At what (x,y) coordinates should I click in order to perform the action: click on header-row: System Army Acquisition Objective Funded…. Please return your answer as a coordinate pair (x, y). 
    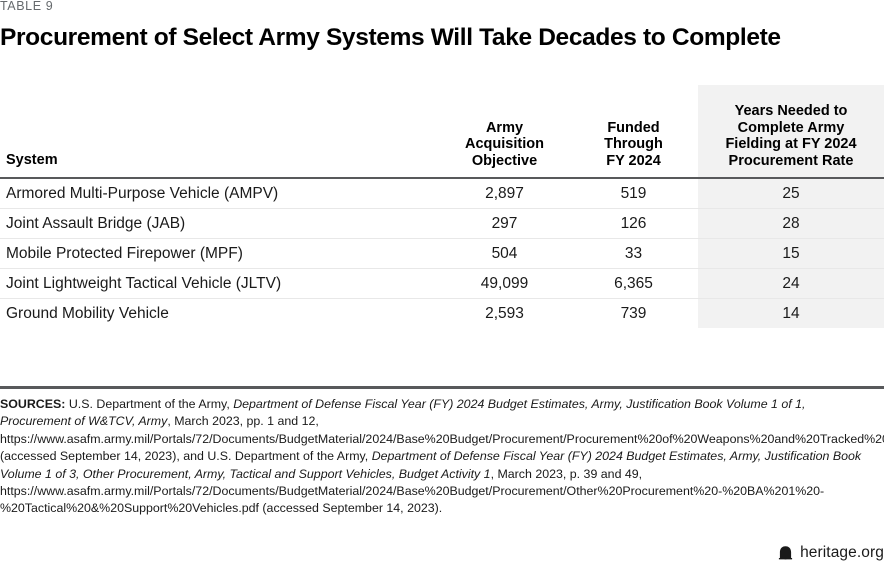
    Looking at the image, I should click on (442, 141).